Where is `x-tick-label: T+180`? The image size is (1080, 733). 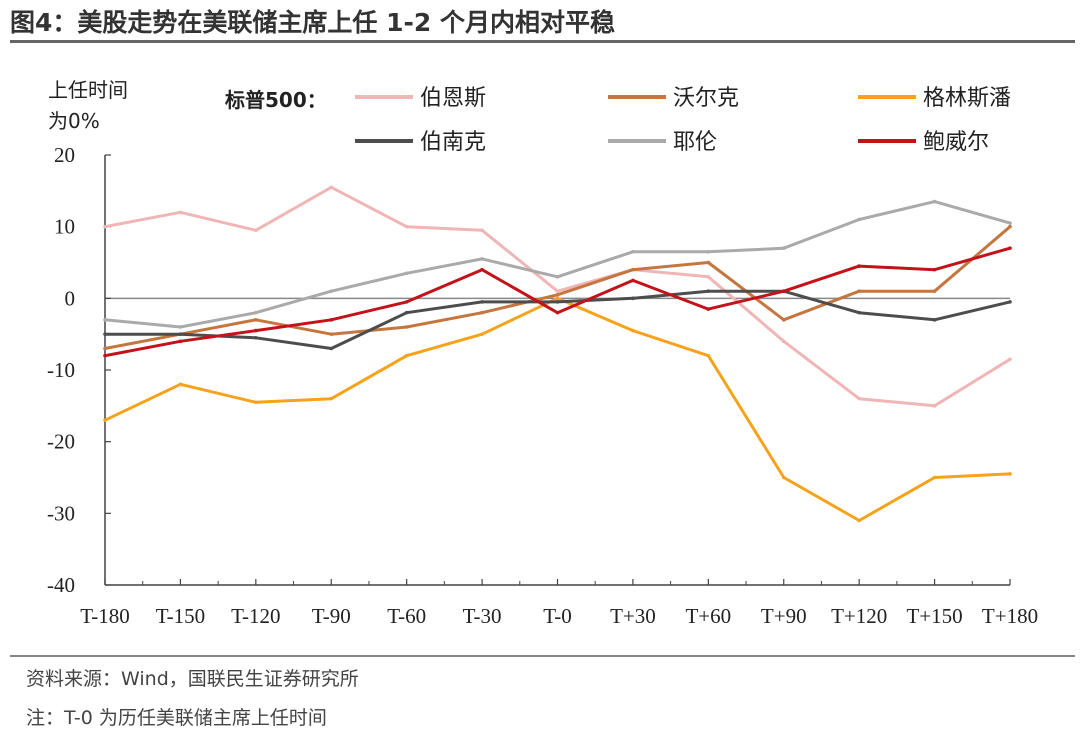 x-tick-label: T+180 is located at coordinates (1010, 616).